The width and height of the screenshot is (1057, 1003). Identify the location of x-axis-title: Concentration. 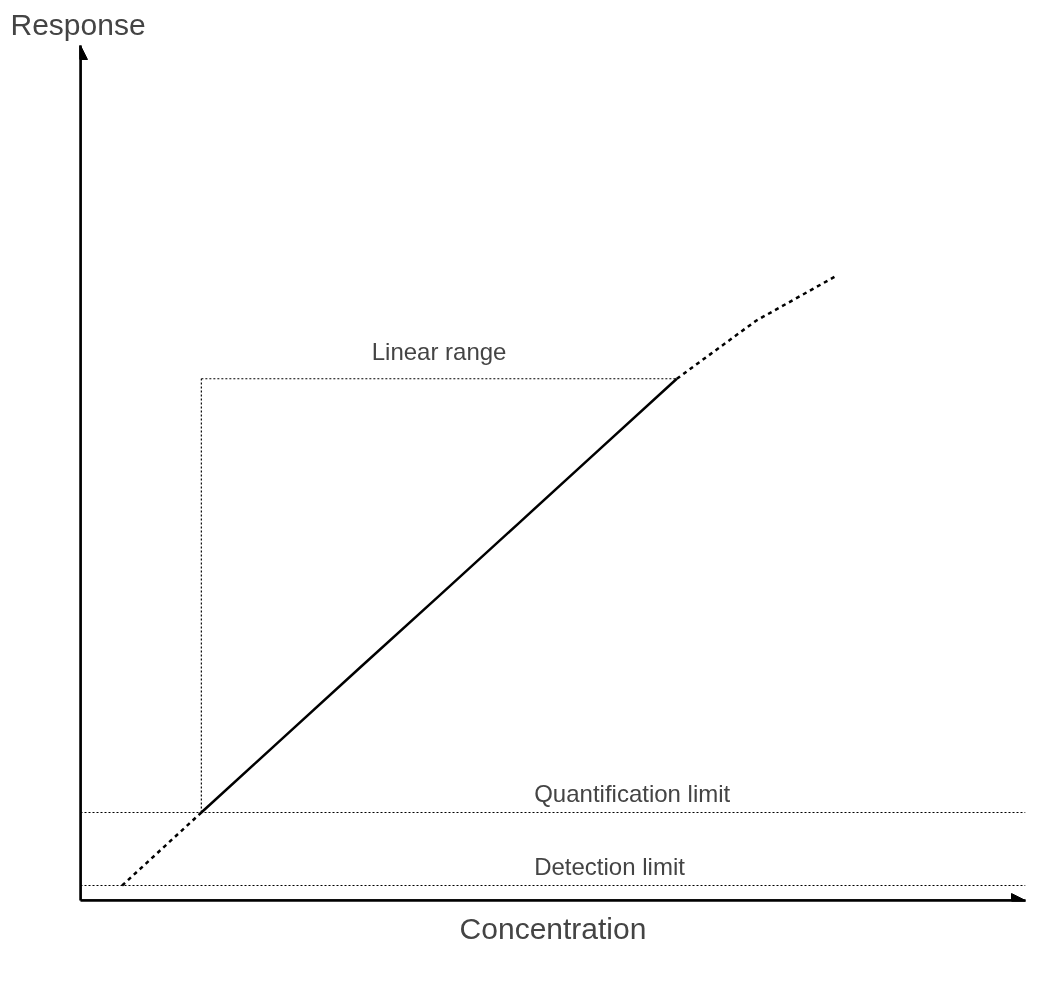
(553, 928).